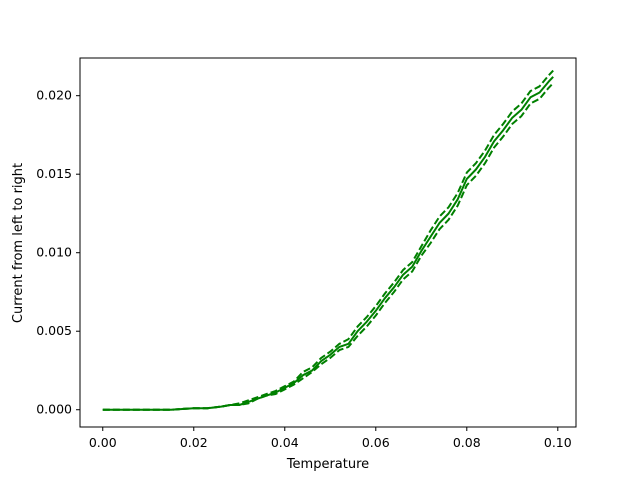 This screenshot has height=480, width=640. I want to click on x-axis-label: Temperature, so click(327, 464).